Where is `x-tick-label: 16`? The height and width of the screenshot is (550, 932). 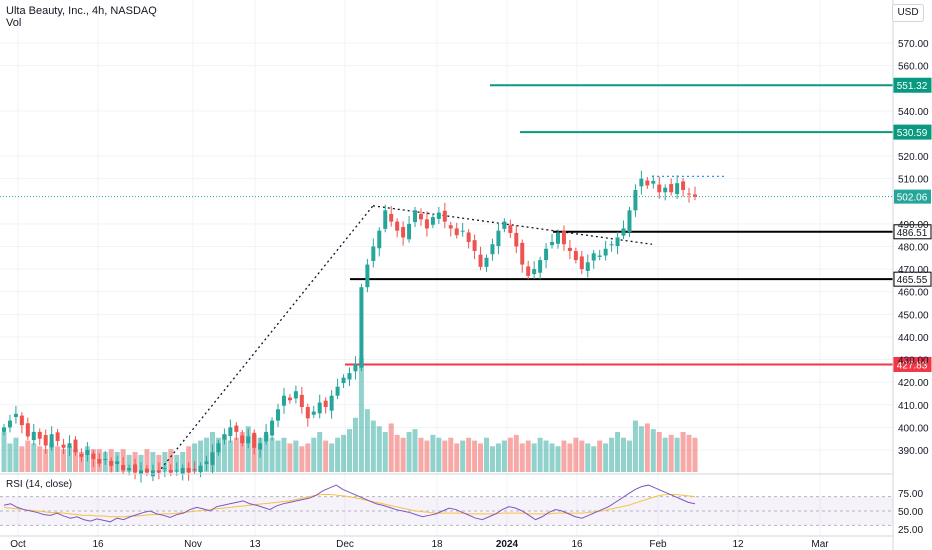
x-tick-label: 16 is located at coordinates (98, 544).